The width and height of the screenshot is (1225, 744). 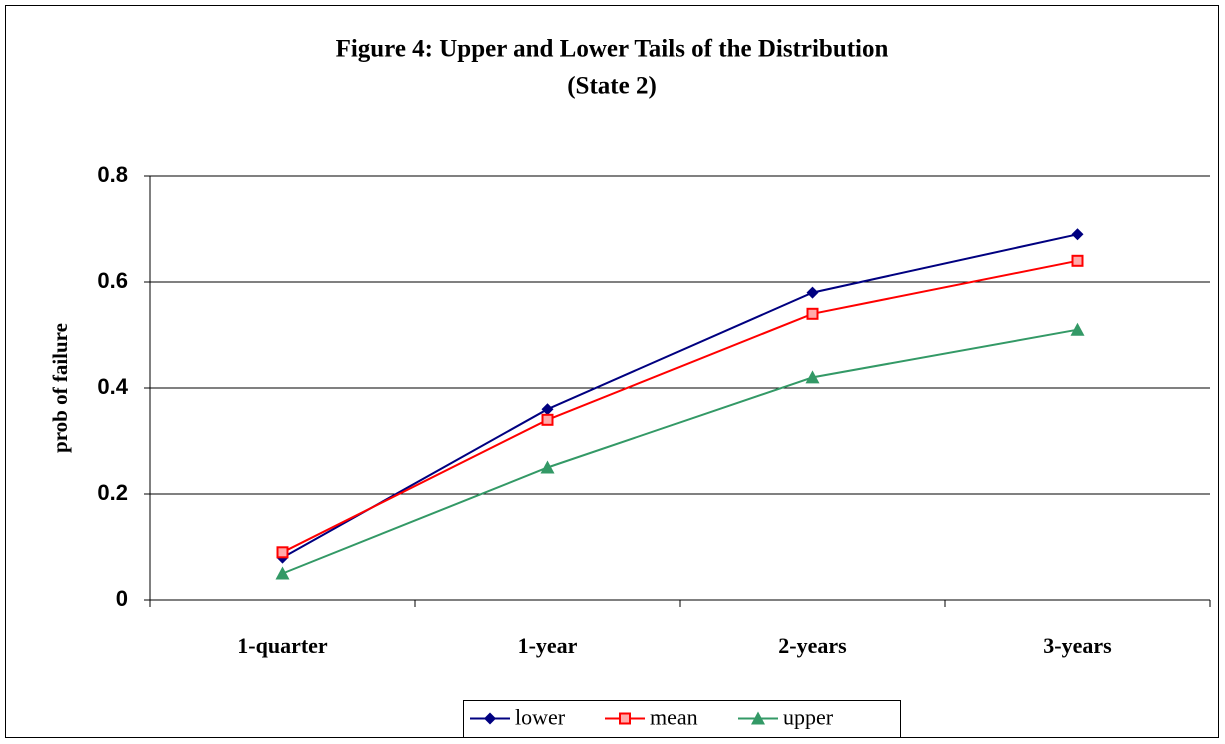 I want to click on legend-label: lower, so click(x=540, y=717).